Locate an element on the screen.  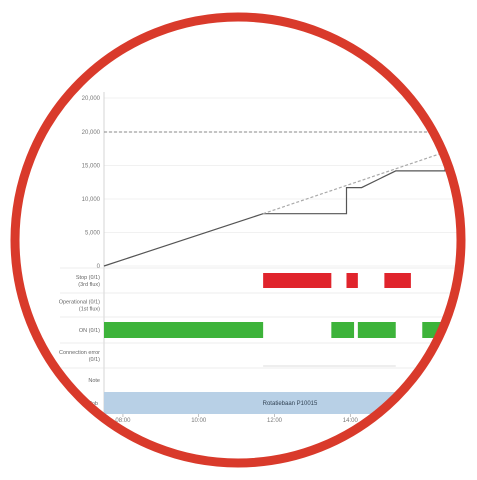
y-tick-label: 5,000 is located at coordinates (93, 234).